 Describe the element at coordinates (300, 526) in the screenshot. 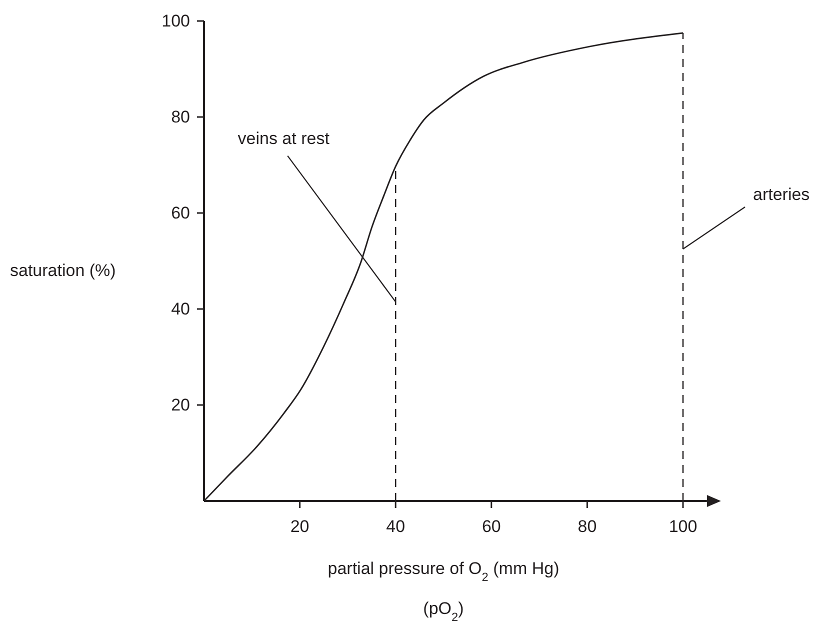

I see `x-tick-label: 20` at that location.